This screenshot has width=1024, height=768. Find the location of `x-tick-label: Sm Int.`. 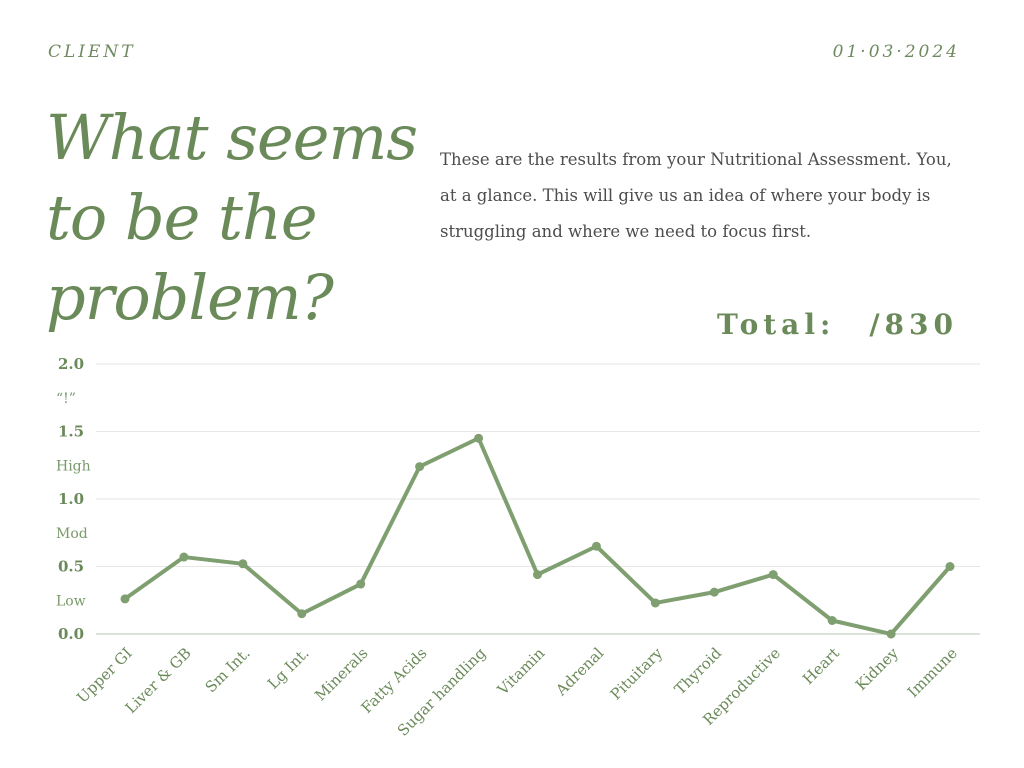

x-tick-label: Sm Int. is located at coordinates (228, 670).